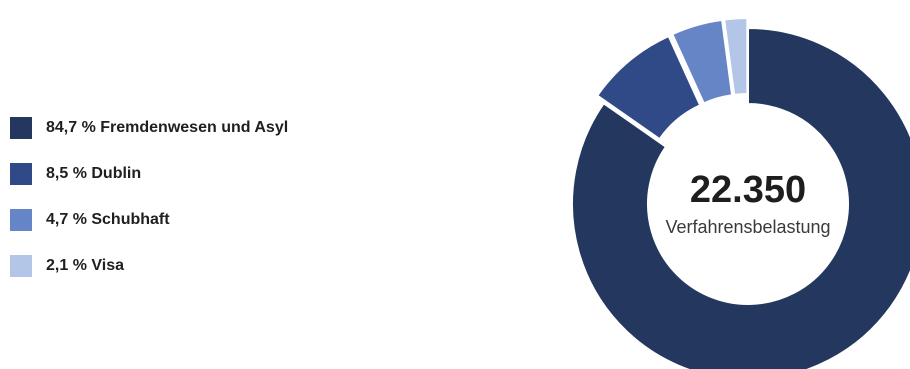 The width and height of the screenshot is (910, 369). Describe the element at coordinates (21, 128) in the screenshot. I see `legend-swatch-fremdenwesen` at that location.